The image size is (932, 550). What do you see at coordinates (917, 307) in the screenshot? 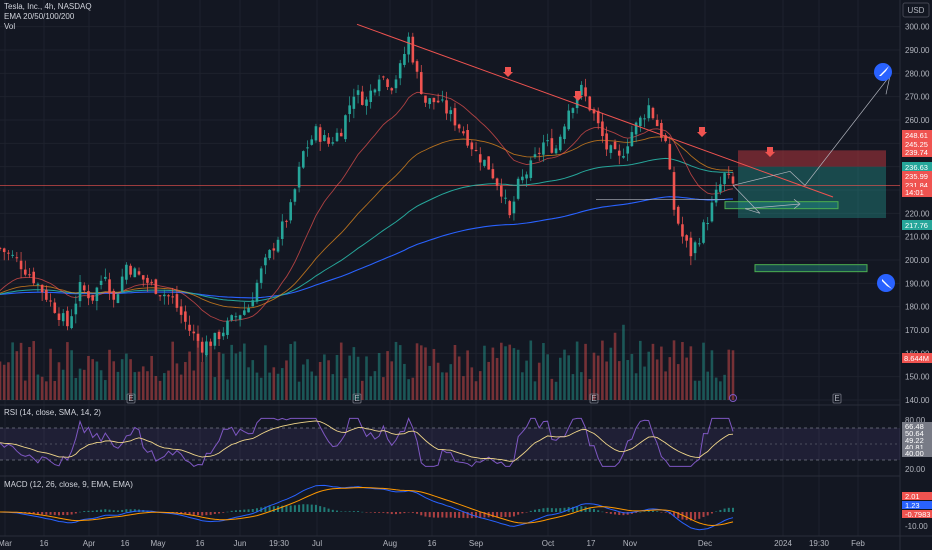
I see `price-tick-label: 180.00` at bounding box center [917, 307].